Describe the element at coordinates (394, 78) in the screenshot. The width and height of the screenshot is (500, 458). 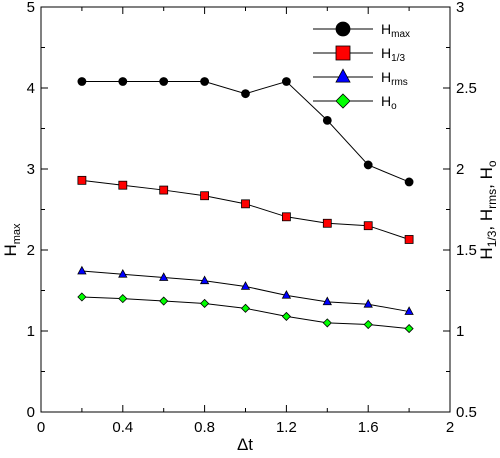
I see `legend-label: Hrms` at that location.